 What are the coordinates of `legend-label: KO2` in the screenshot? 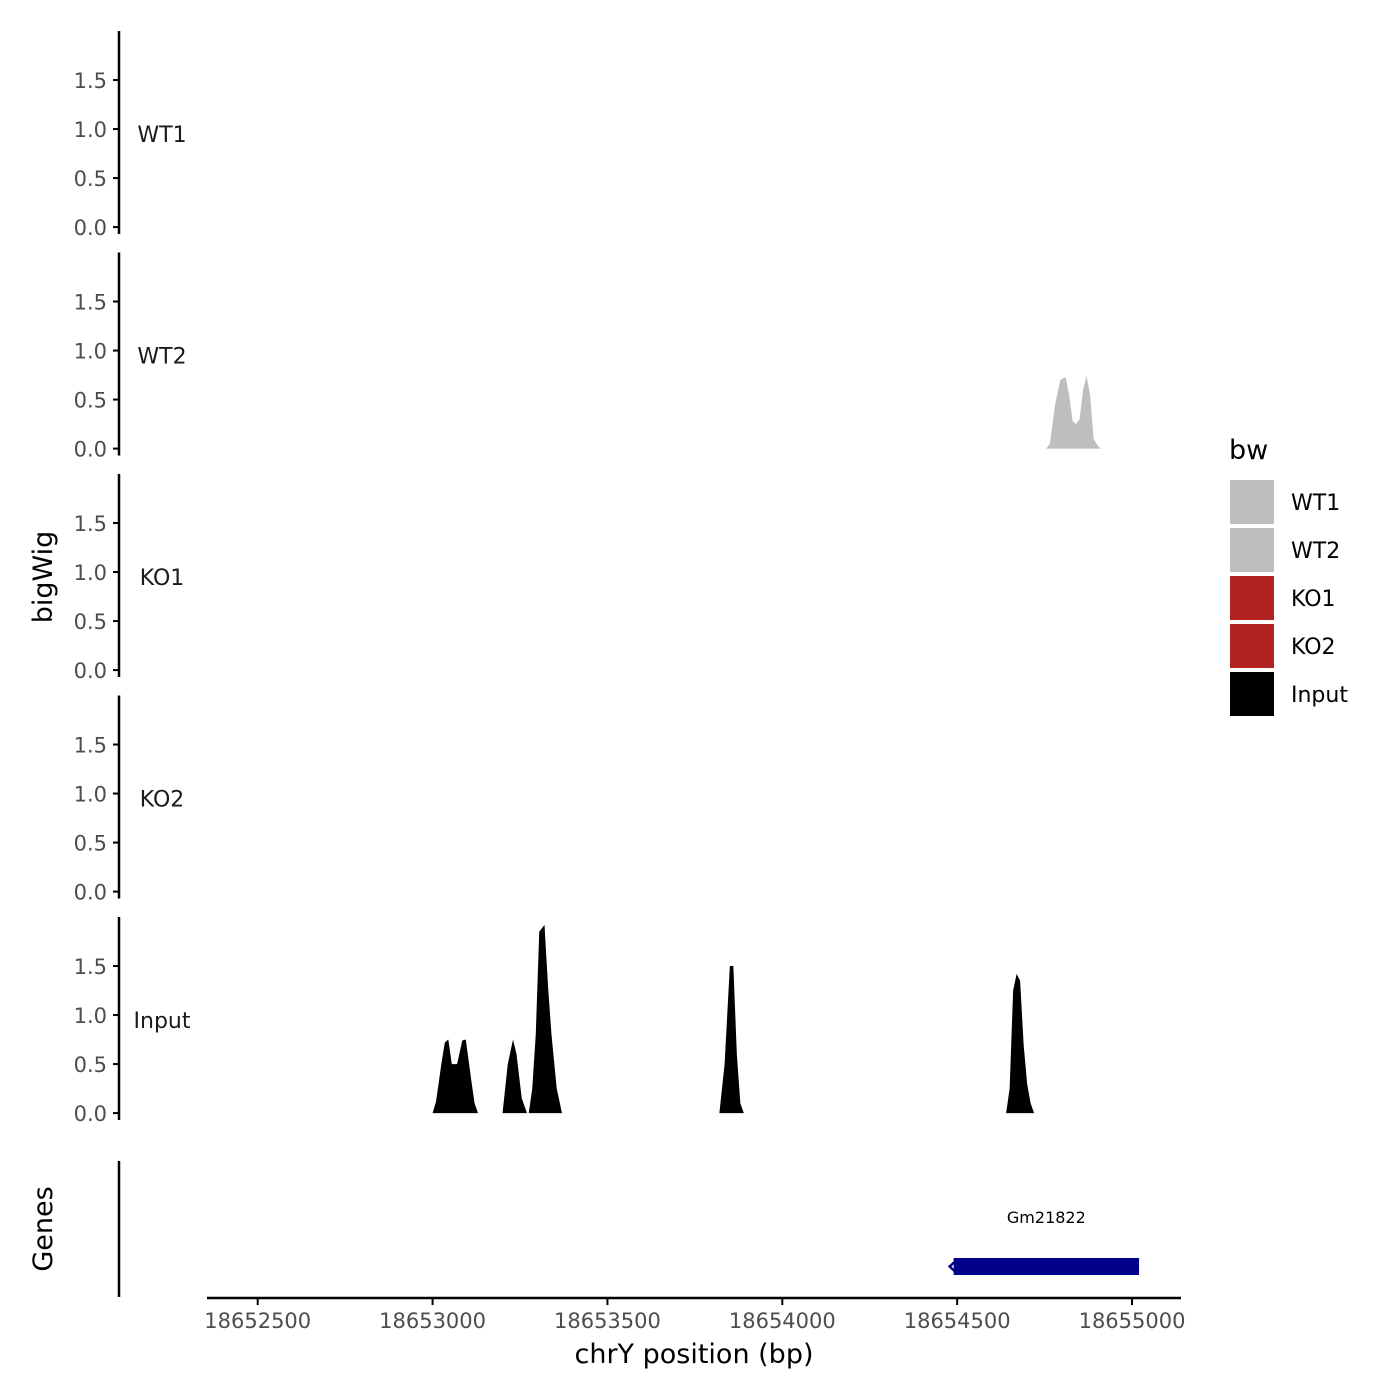 It's located at (1313, 647).